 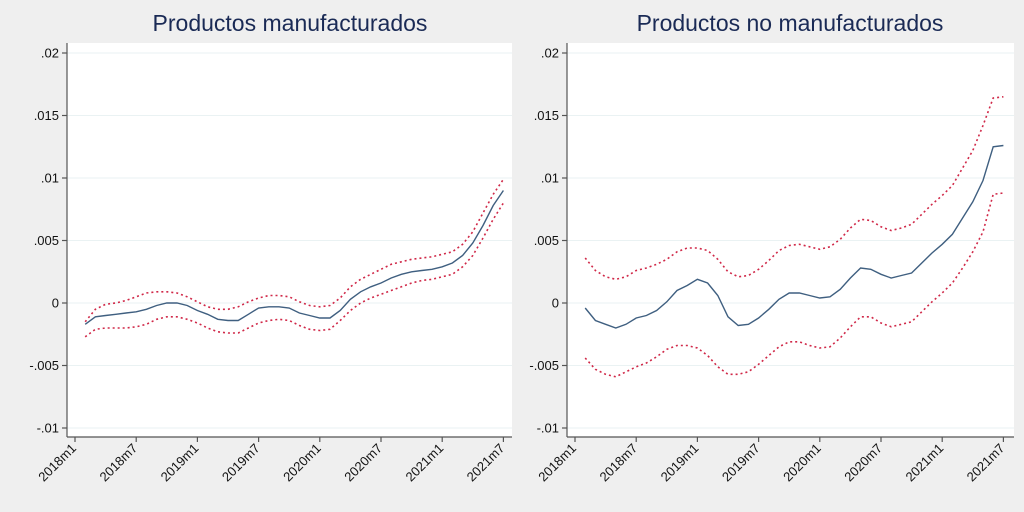 I want to click on chart-title: Productos no manufacturados, so click(x=790, y=23).